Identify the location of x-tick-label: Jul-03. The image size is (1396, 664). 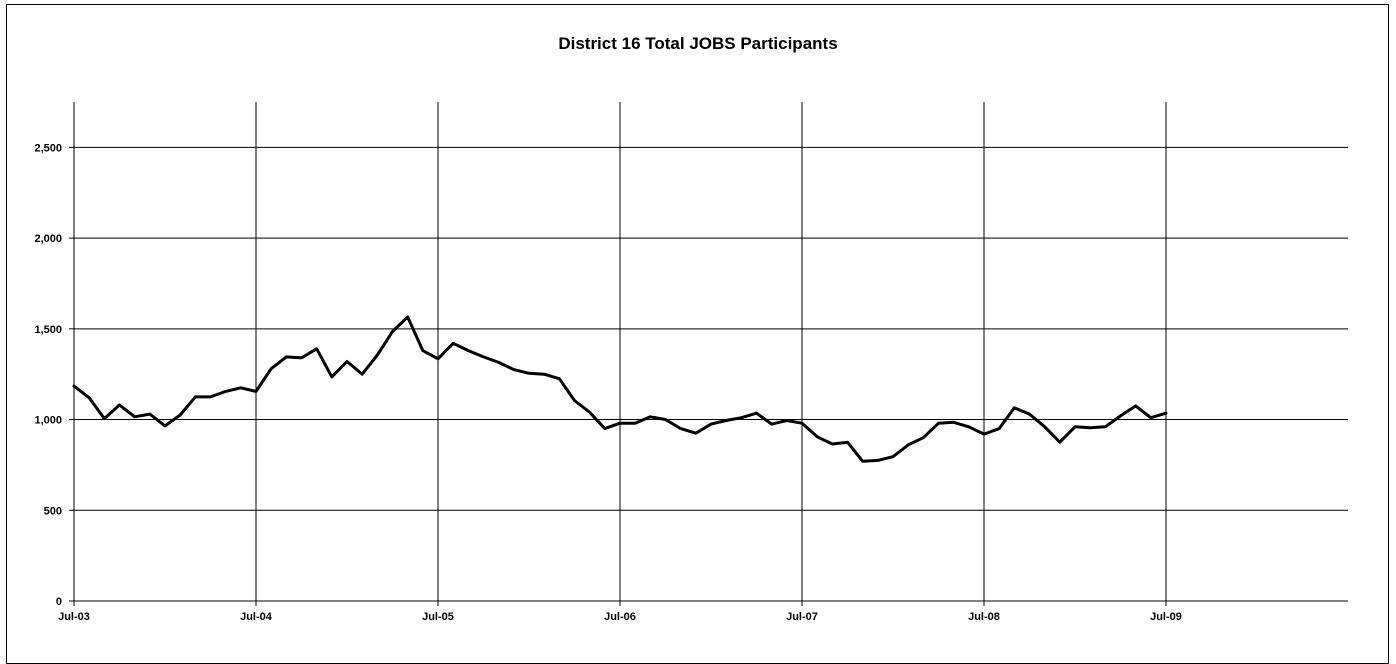
(74, 617).